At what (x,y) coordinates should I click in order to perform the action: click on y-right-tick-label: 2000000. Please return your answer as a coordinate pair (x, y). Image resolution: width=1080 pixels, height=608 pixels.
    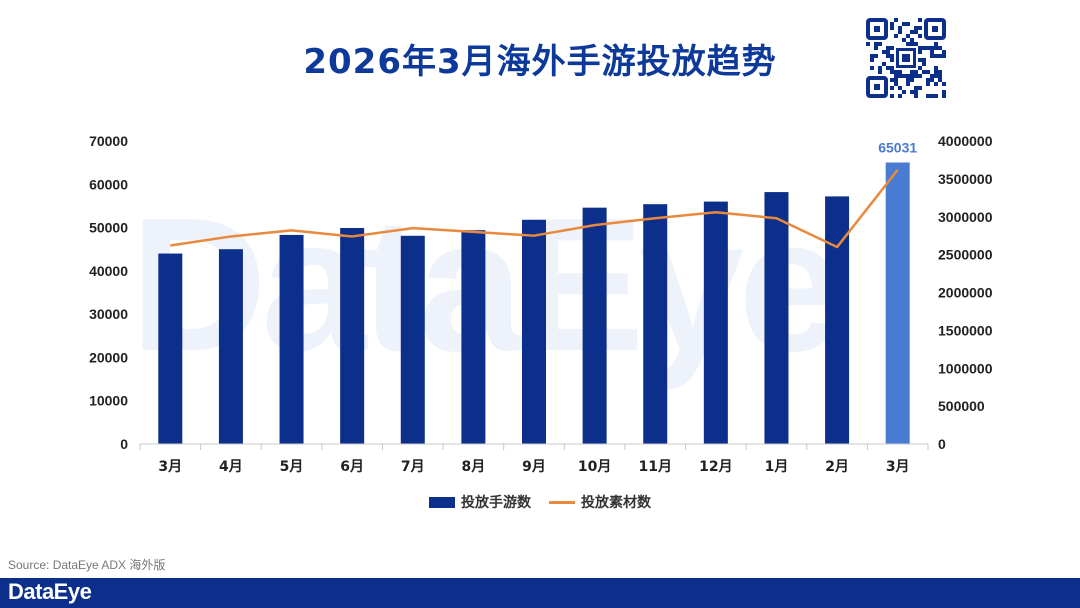
    Looking at the image, I should click on (965, 293).